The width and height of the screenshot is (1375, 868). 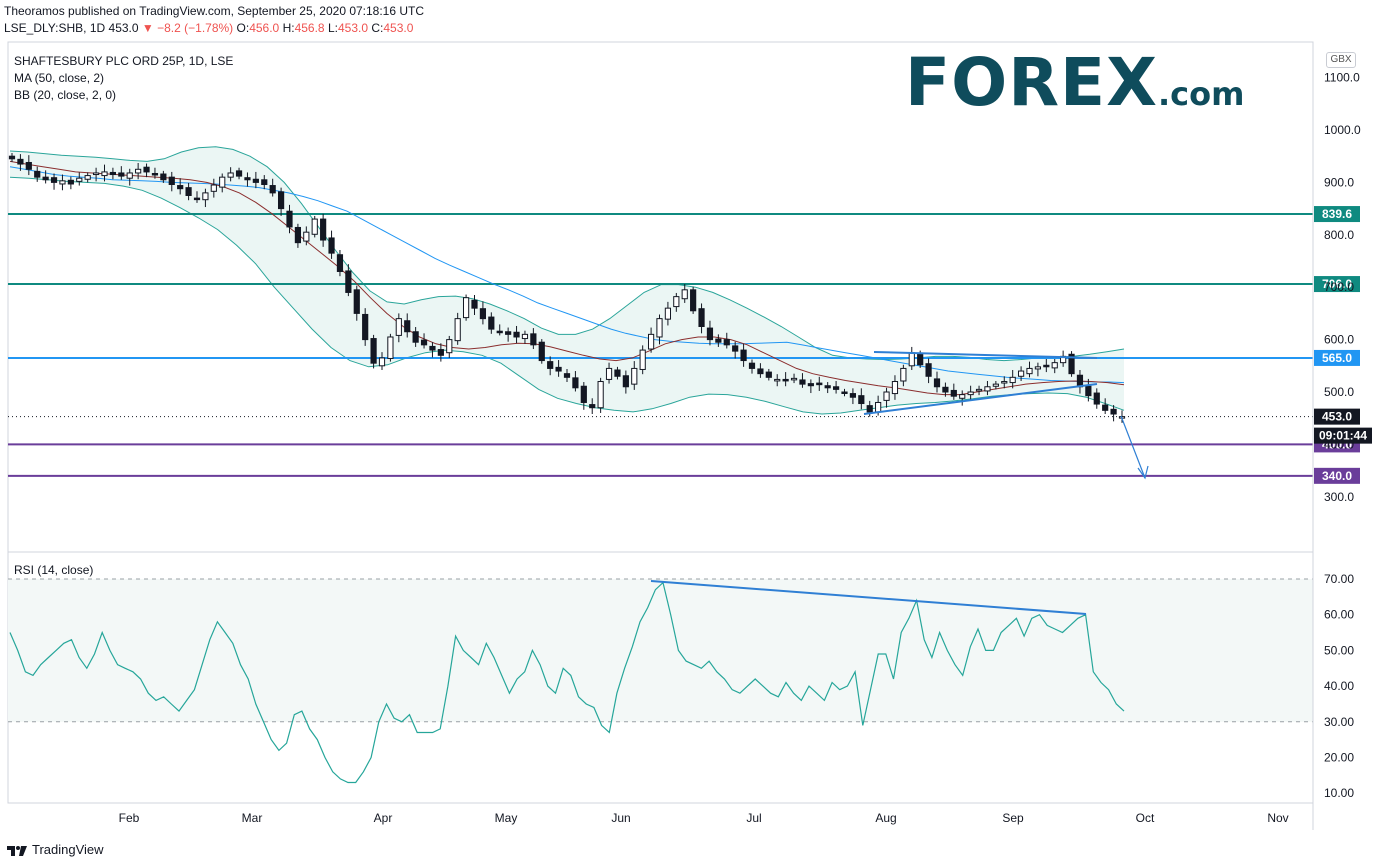 What do you see at coordinates (1339, 497) in the screenshot?
I see `price-tick-label: 300.0` at bounding box center [1339, 497].